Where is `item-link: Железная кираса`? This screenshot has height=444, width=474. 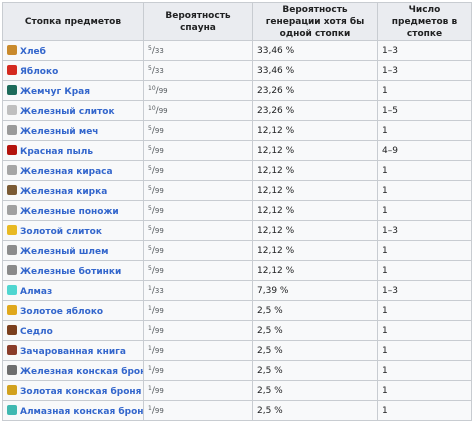
item-link: Железная кираса is located at coordinates (66, 171).